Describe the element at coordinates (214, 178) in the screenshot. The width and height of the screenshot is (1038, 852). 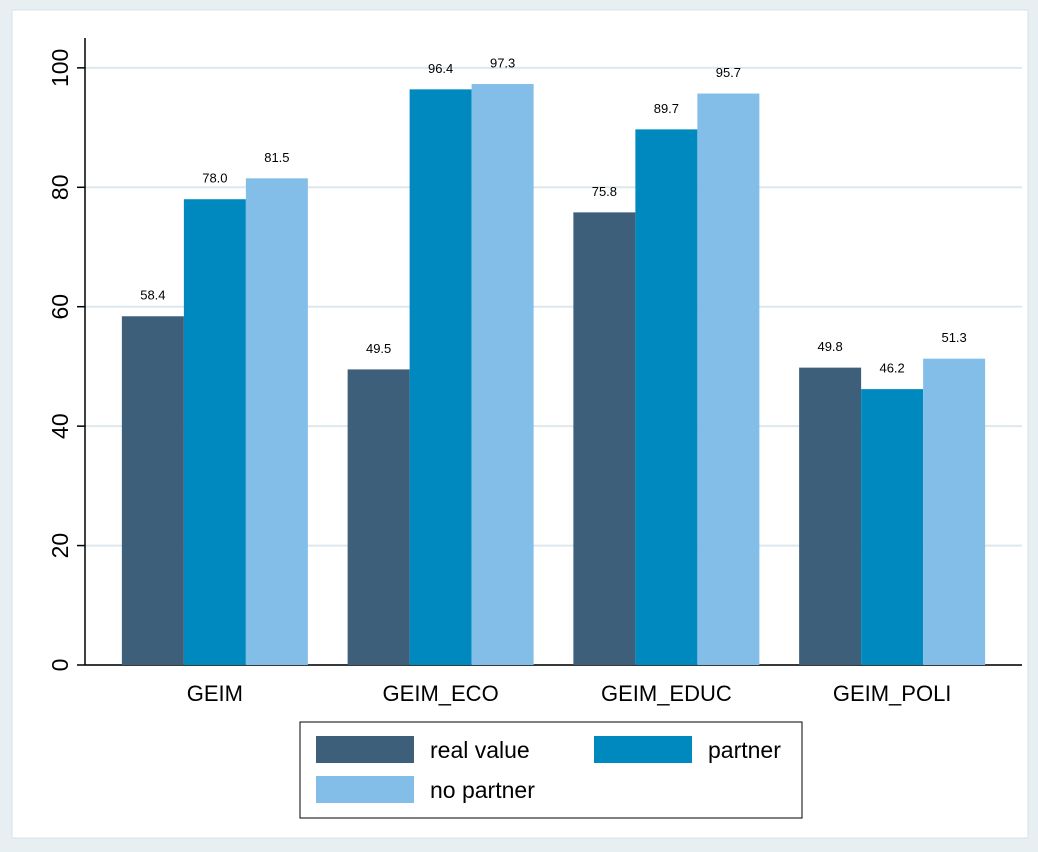
I see `value-label: 78.0` at that location.